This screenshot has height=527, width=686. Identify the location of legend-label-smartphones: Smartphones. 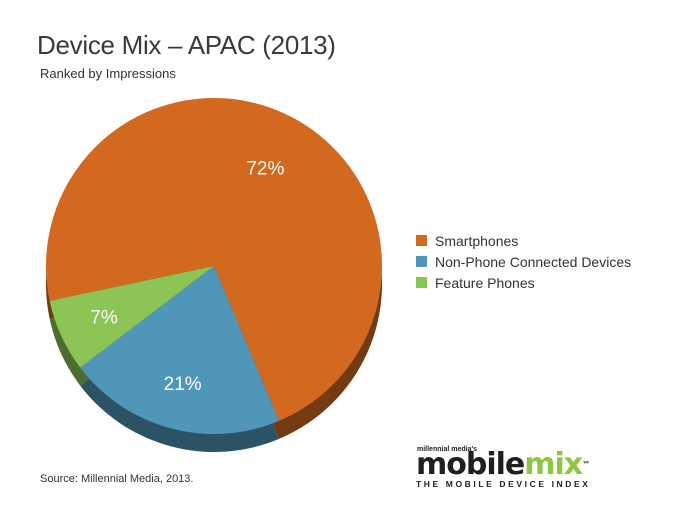
(477, 240).